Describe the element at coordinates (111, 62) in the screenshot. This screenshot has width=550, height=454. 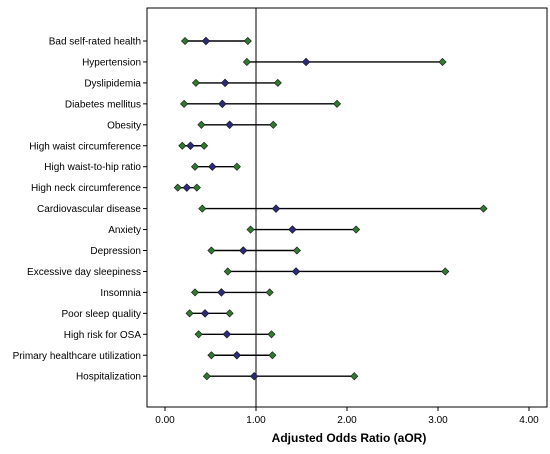
I see `category-label: Hypertension` at that location.